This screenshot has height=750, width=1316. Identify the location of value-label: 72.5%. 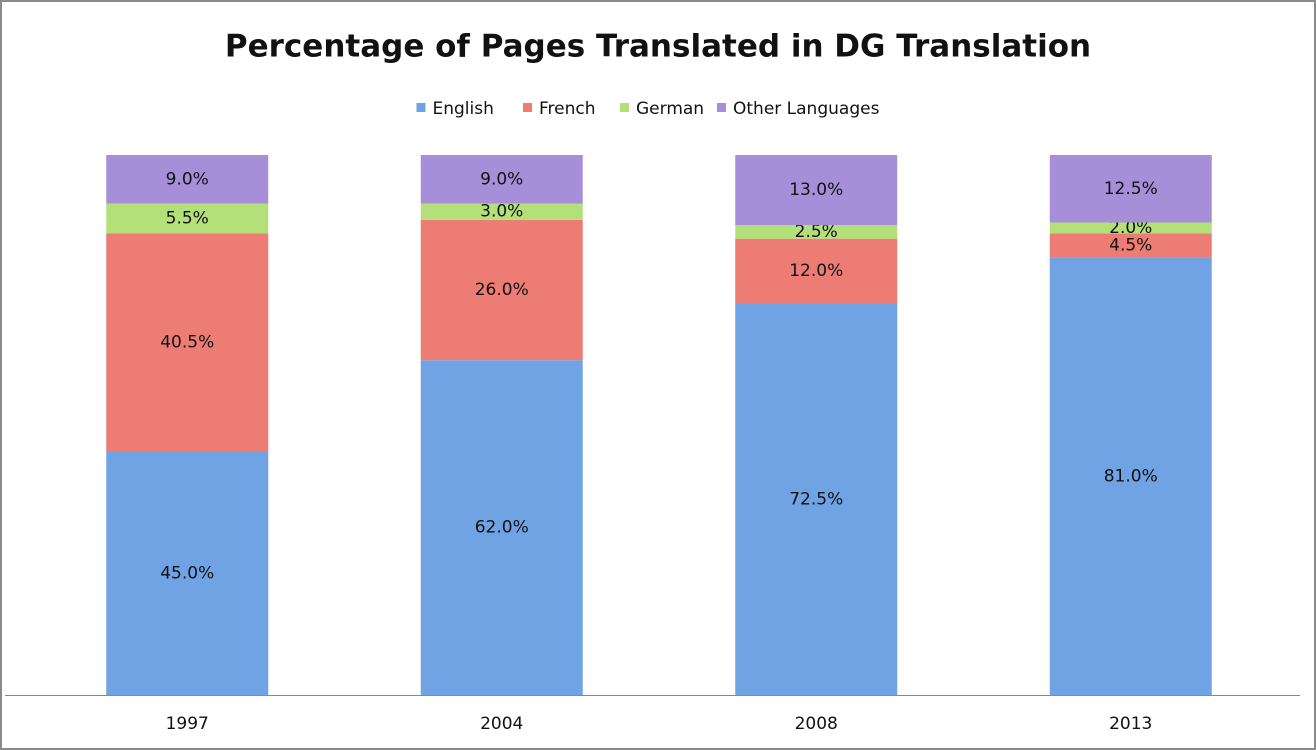
(816, 499).